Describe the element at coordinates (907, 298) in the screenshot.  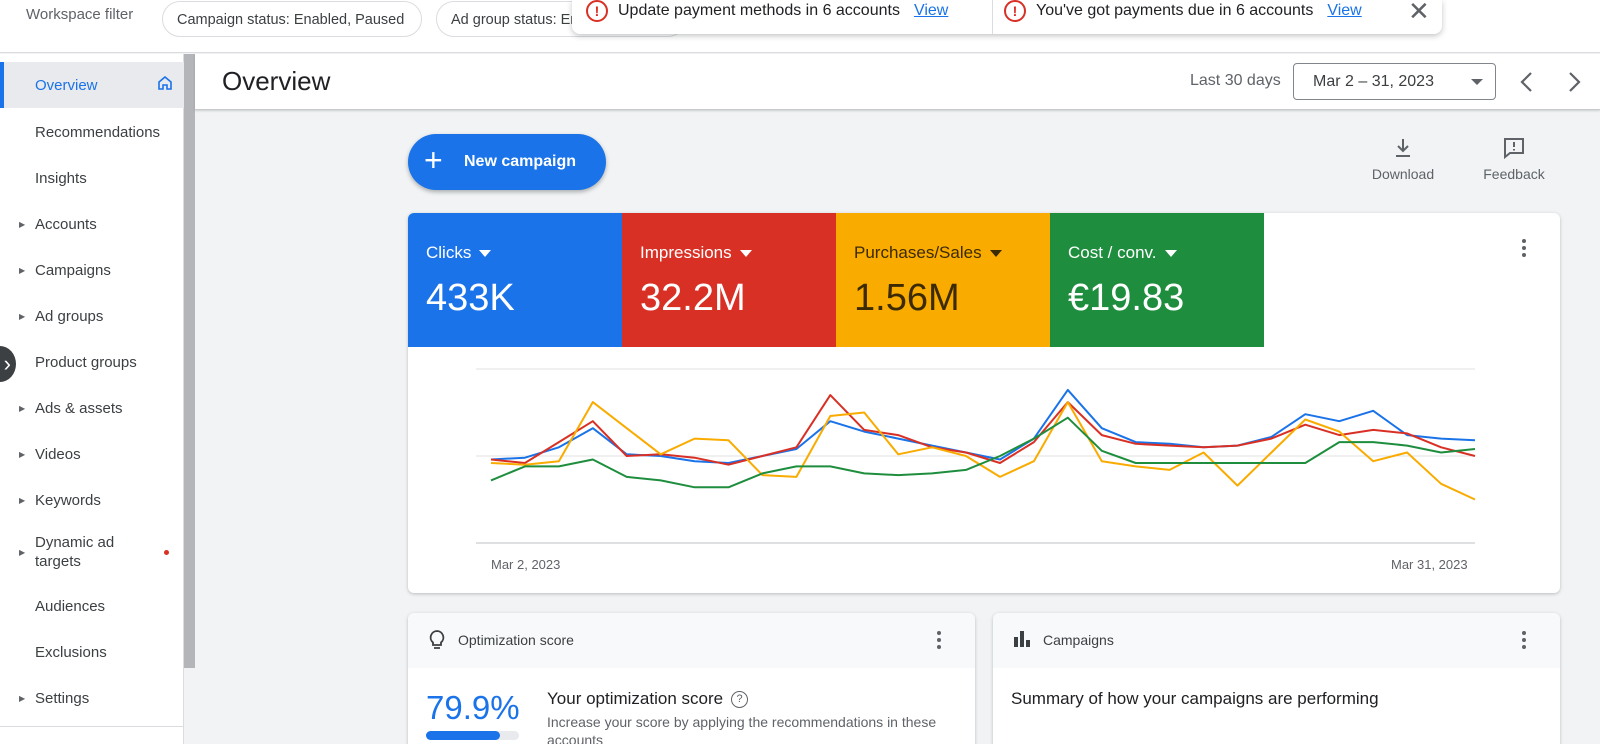
I see `metric-value: 1.56M` at that location.